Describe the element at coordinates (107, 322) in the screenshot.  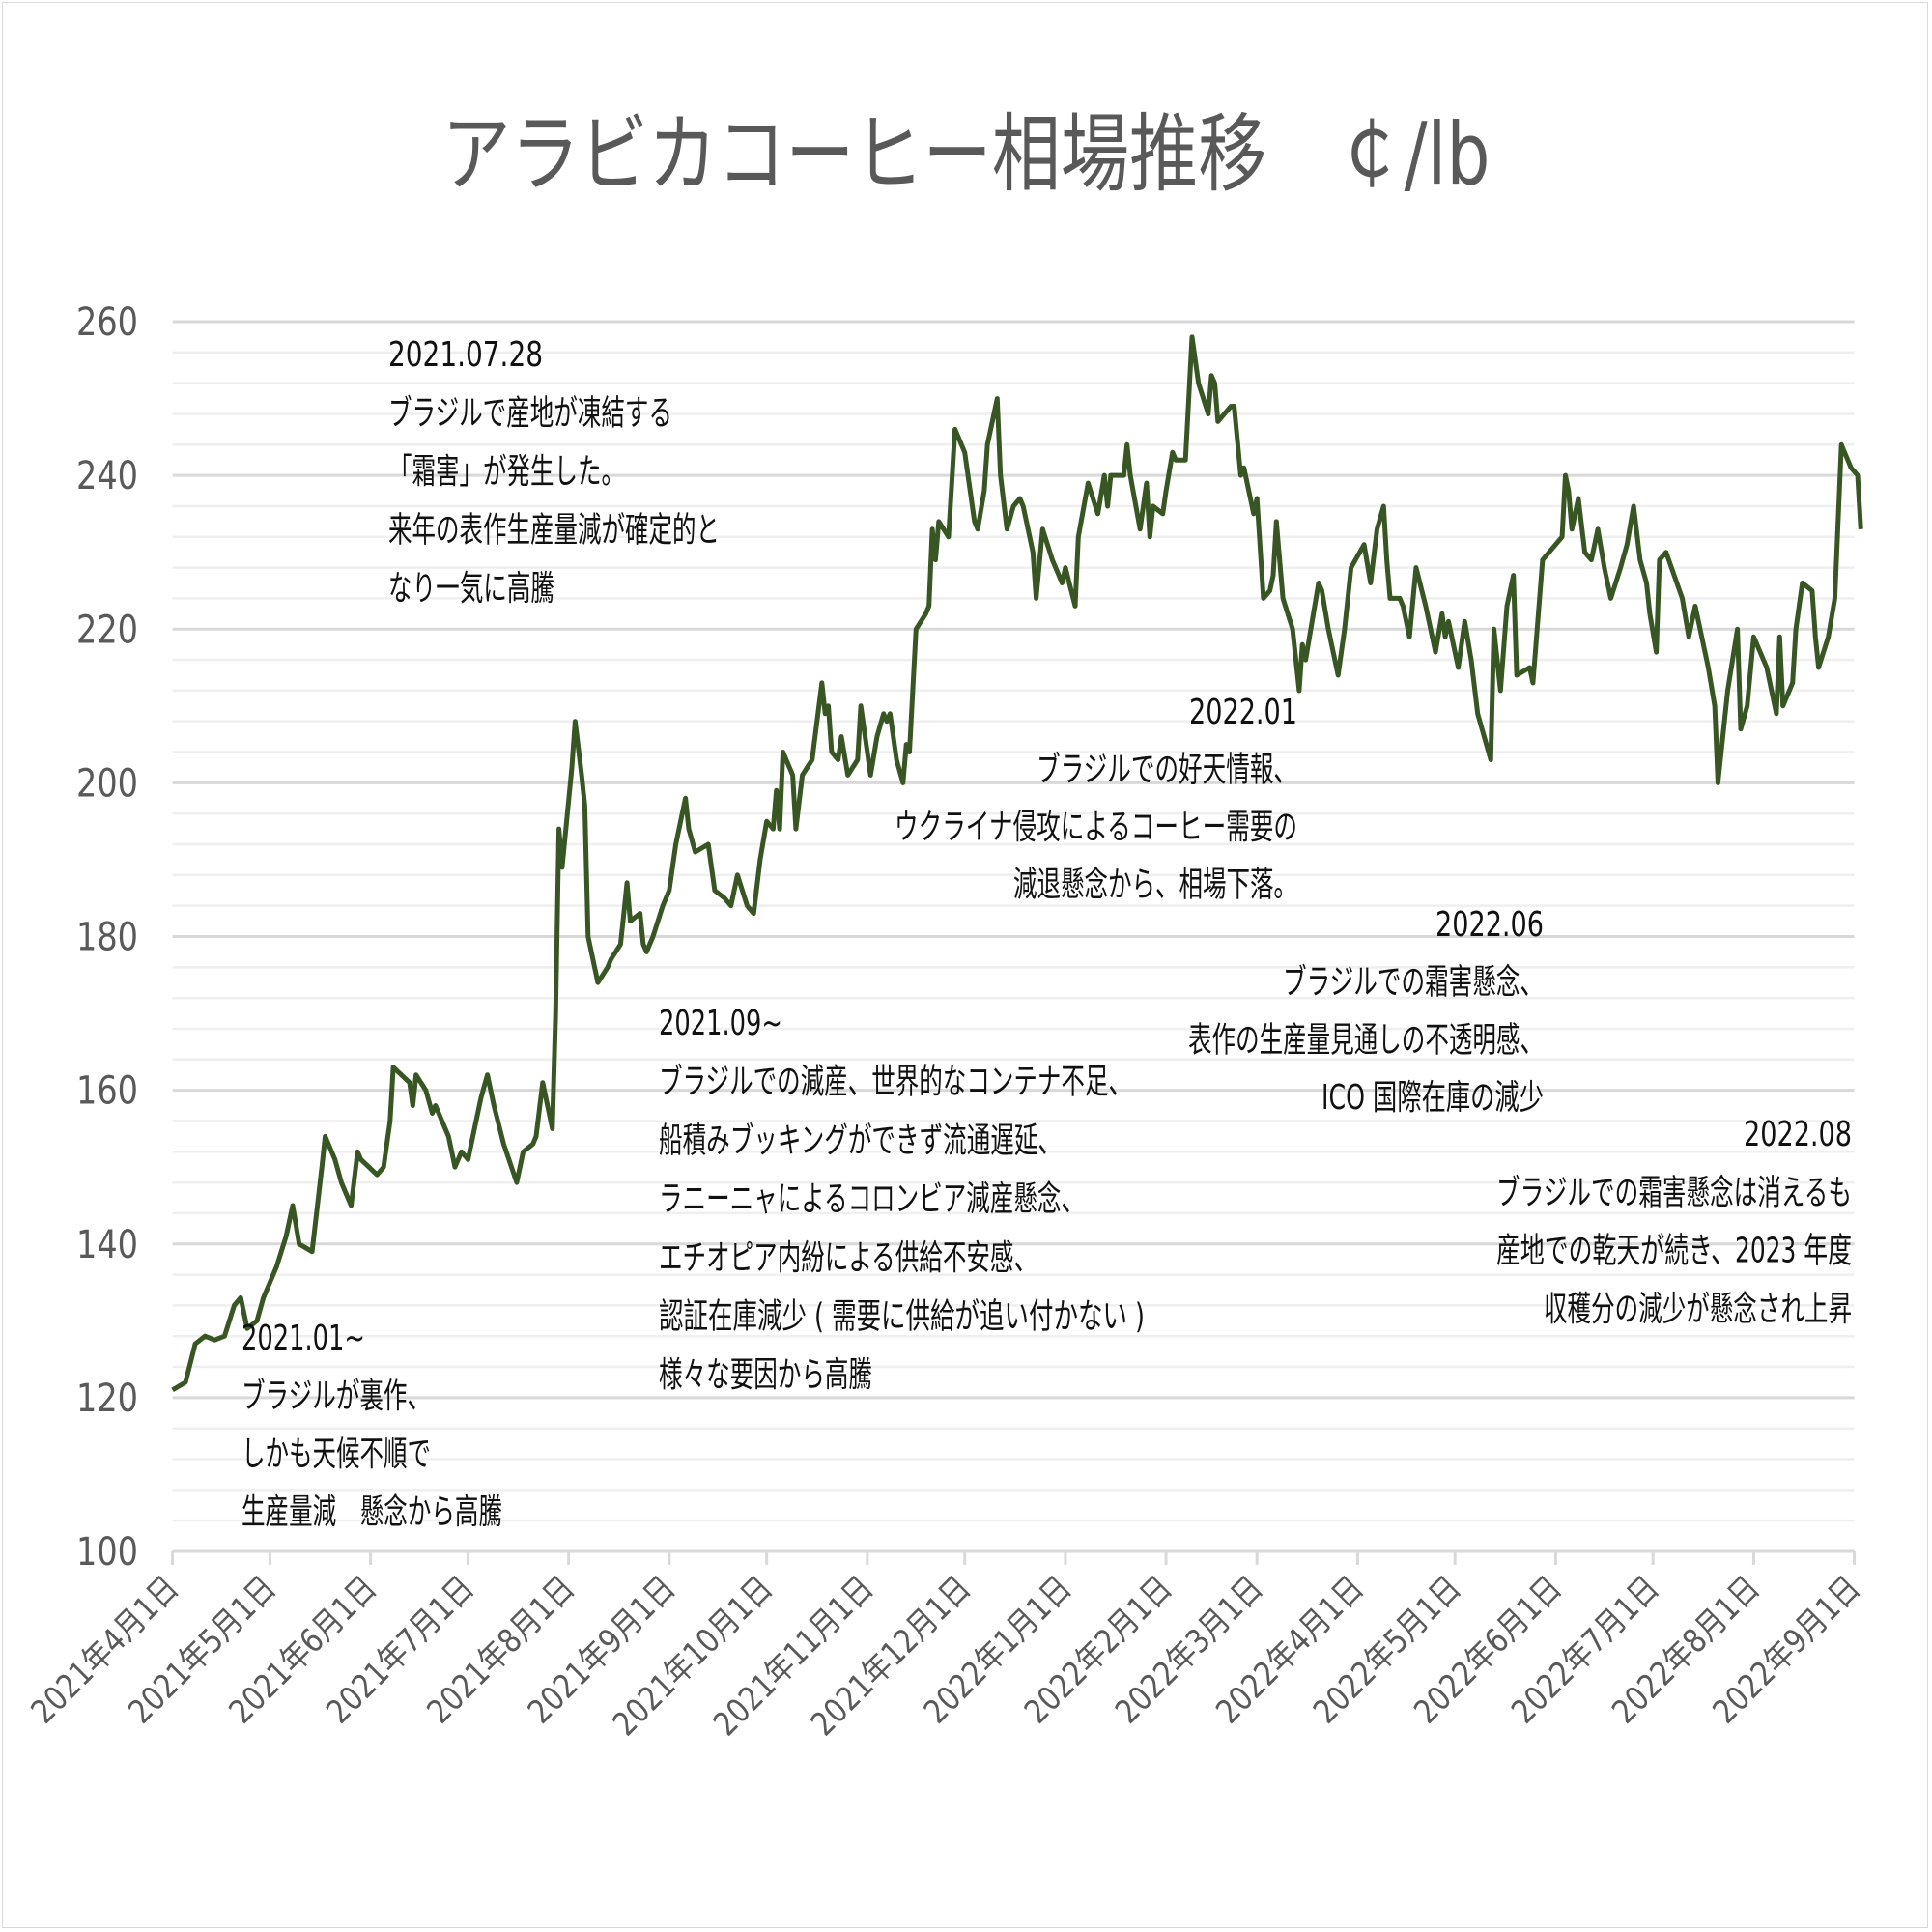
I see `y-tick-label: 260` at that location.